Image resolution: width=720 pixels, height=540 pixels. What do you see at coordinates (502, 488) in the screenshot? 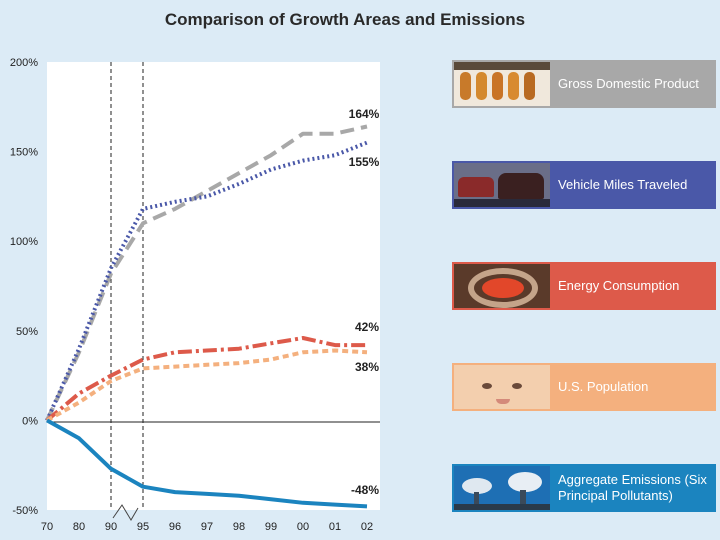
I see `smokestack-photo-icon` at bounding box center [502, 488].